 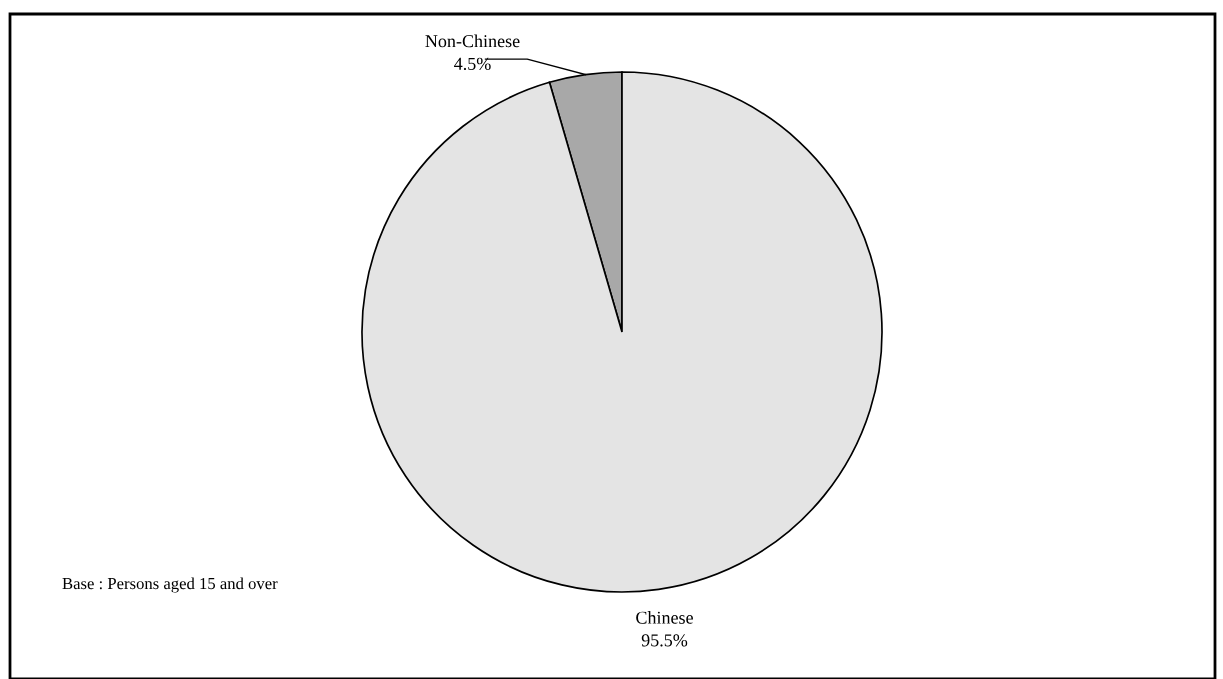 What do you see at coordinates (664, 640) in the screenshot?
I see `data-label: 95.5%` at bounding box center [664, 640].